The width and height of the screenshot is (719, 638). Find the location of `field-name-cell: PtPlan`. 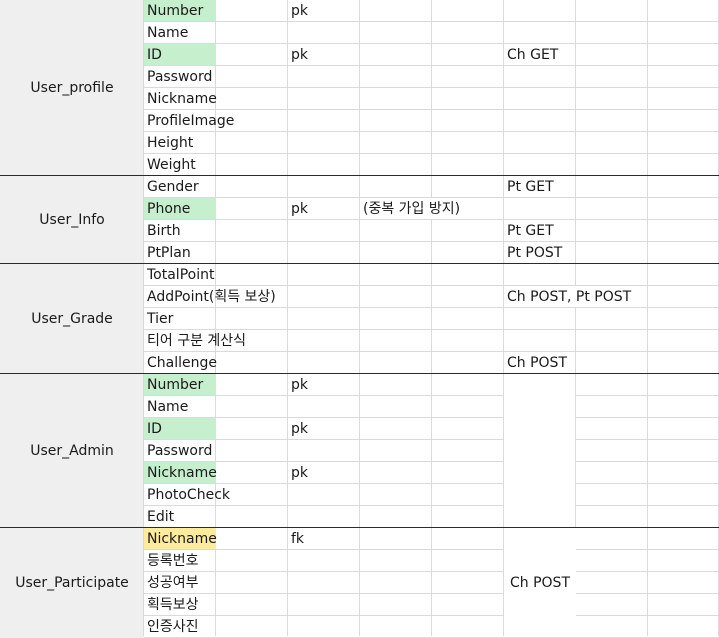

field-name-cell: PtPlan is located at coordinates (169, 253).